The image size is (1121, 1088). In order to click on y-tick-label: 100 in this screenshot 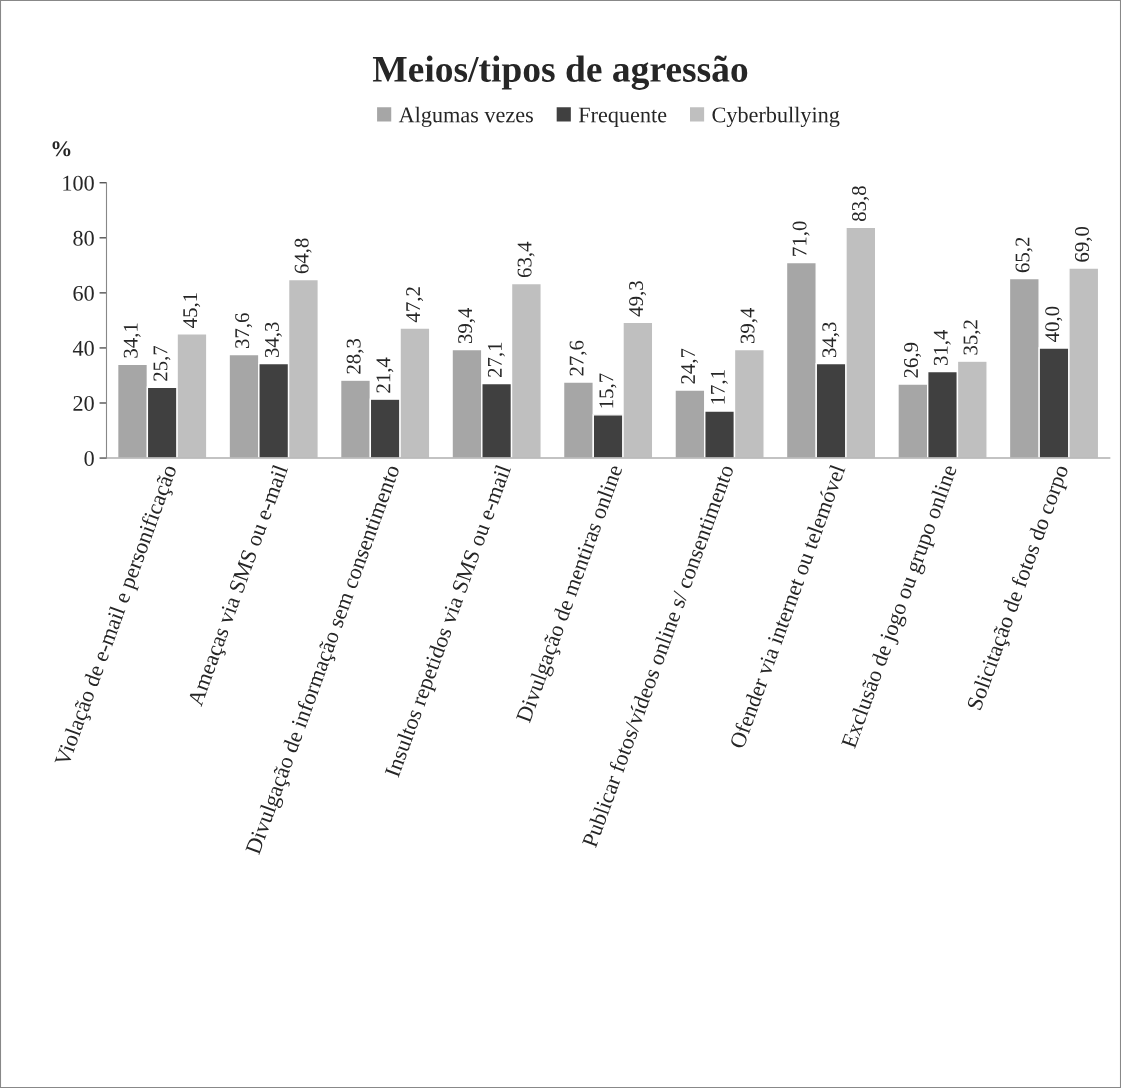, I will do `click(78, 183)`.